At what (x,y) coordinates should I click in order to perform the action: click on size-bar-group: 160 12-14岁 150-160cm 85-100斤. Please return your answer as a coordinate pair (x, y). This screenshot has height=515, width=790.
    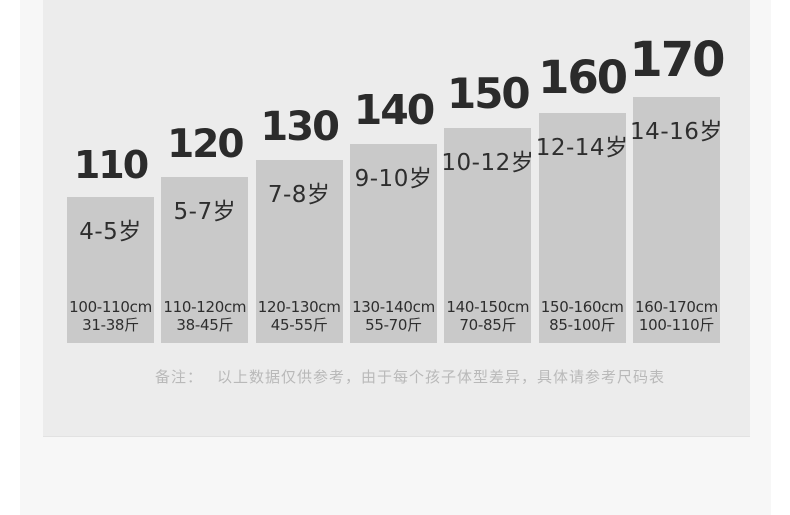
    Looking at the image, I should click on (582, 197).